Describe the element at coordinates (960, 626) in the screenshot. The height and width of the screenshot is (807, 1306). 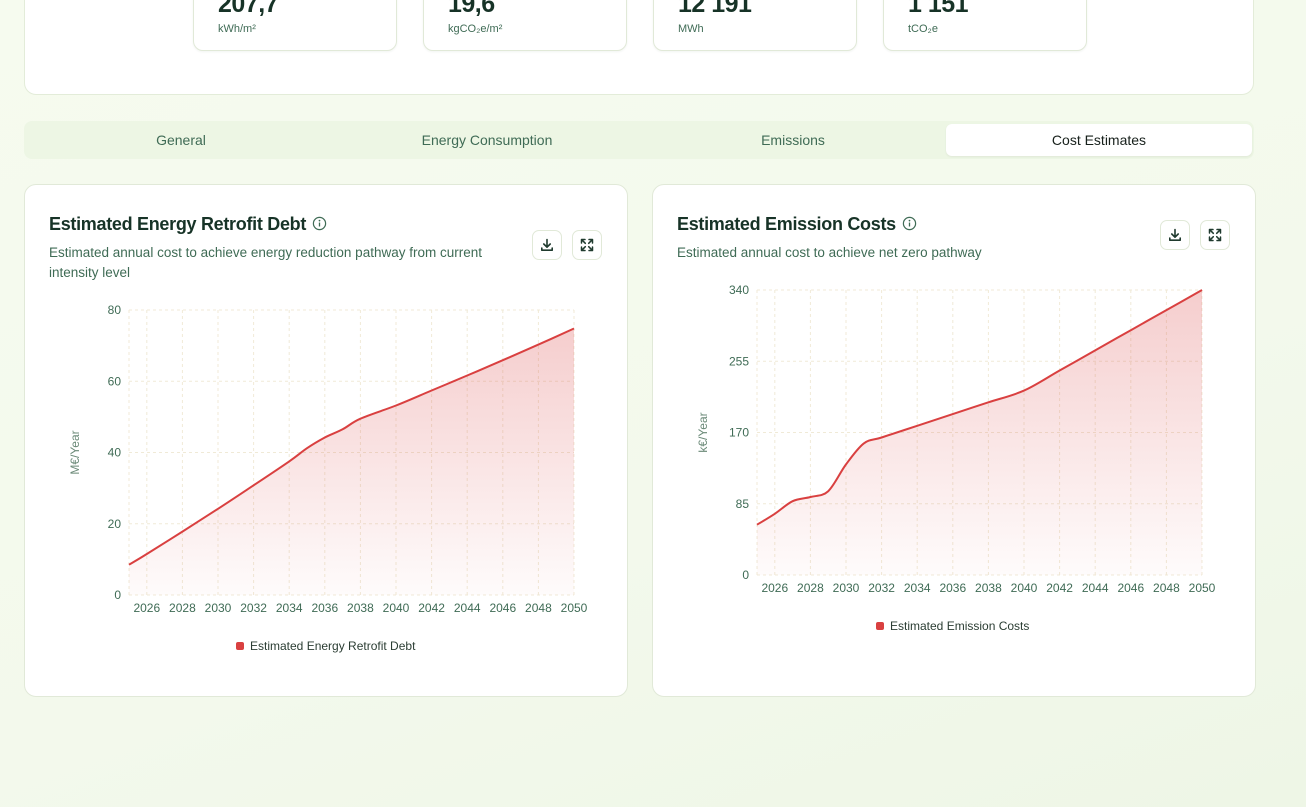
I see `legend-label: Estimated Emission Costs` at that location.